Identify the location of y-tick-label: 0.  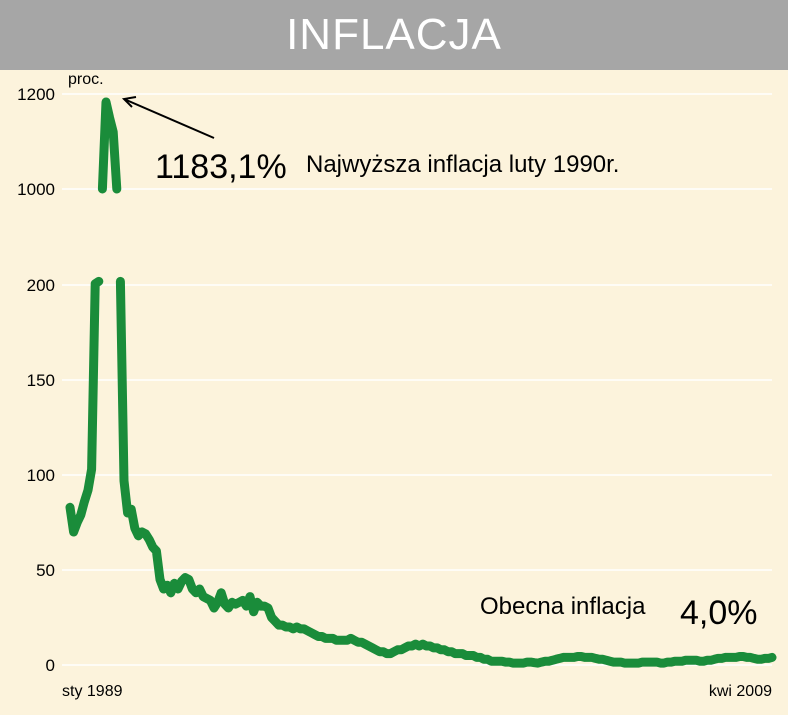
(50, 665).